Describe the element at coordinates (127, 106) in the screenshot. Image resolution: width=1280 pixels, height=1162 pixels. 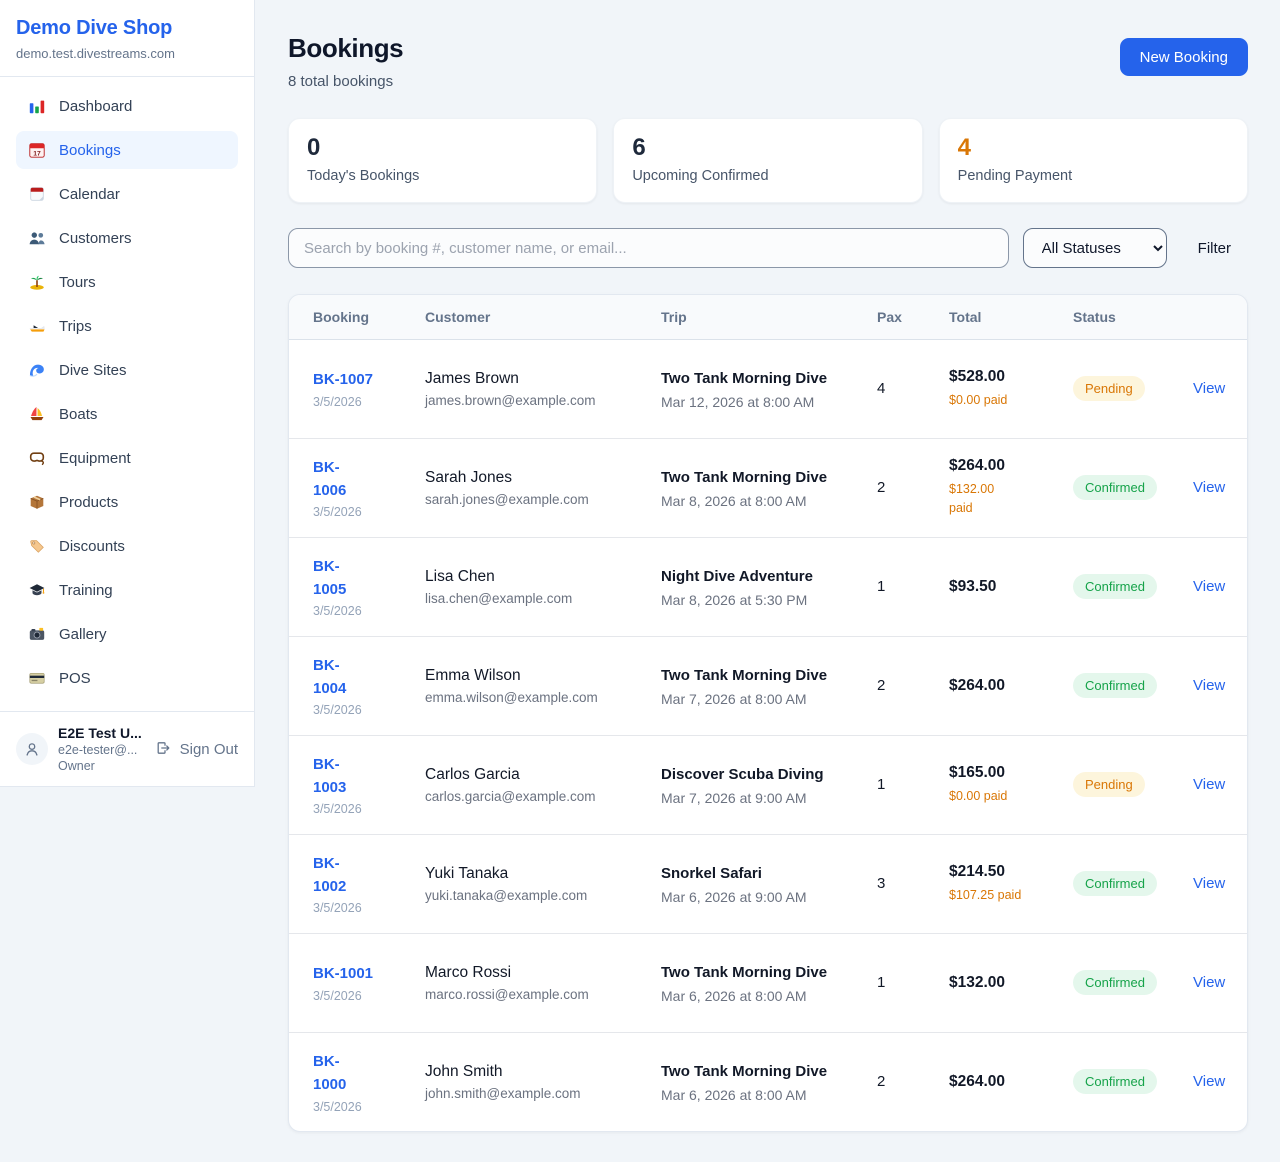
I see `sidebar-item-dashboard: Dashboard` at that location.